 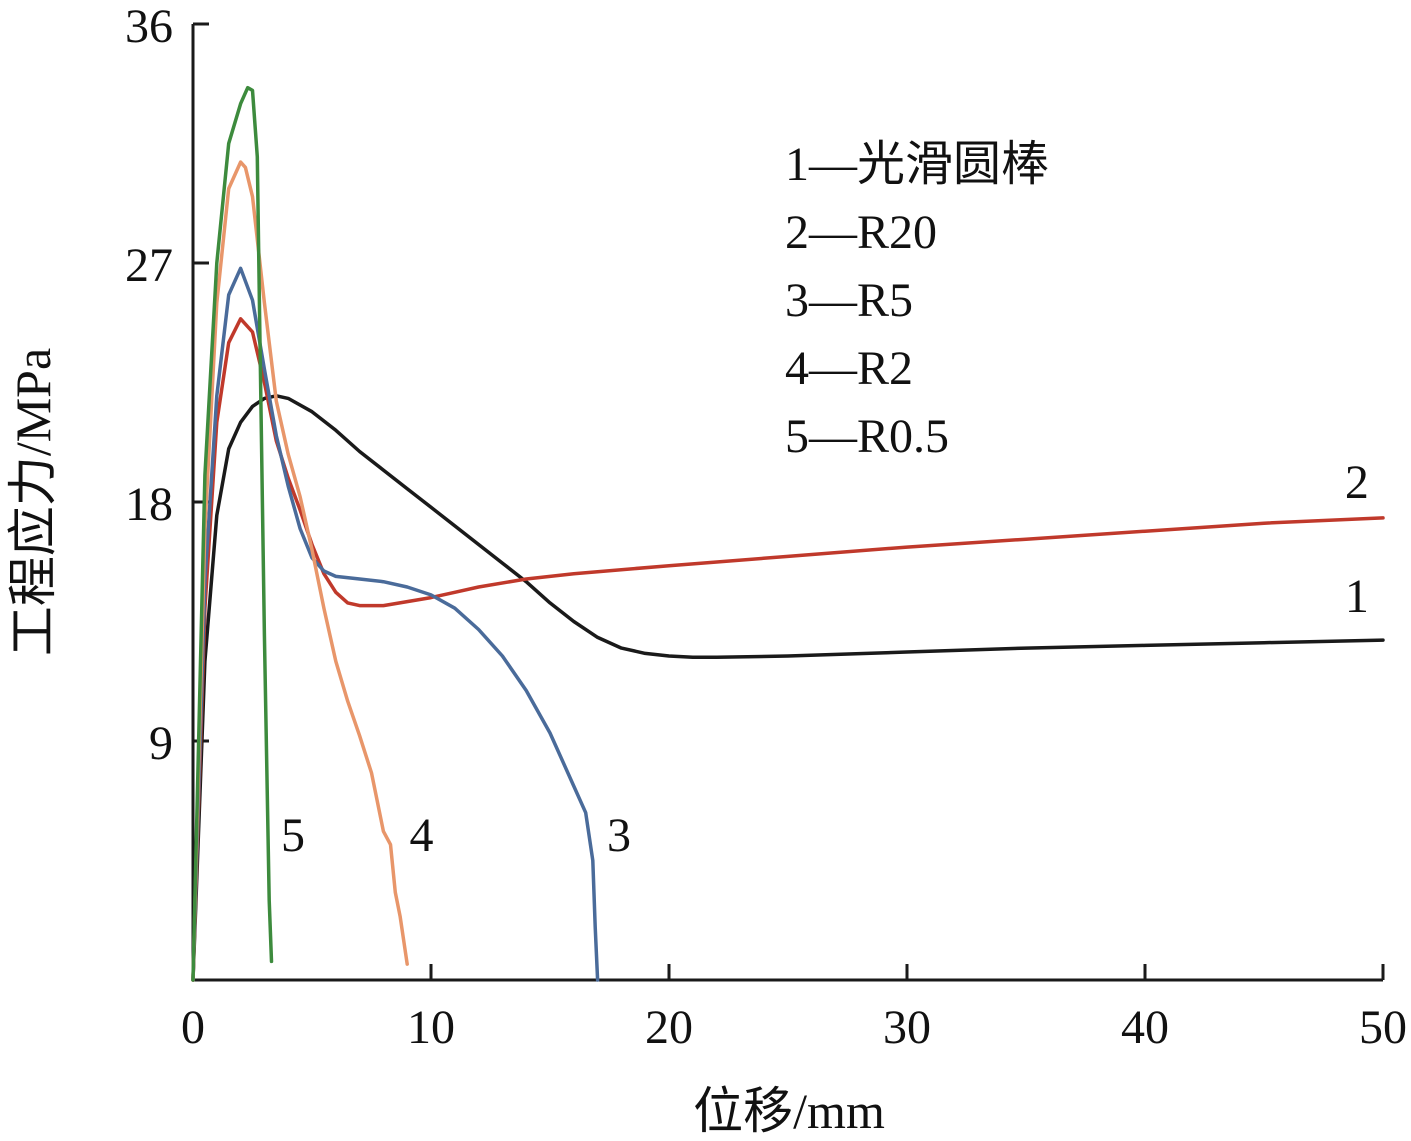 What do you see at coordinates (149, 265) in the screenshot?
I see `y-tick-label: 27` at bounding box center [149, 265].